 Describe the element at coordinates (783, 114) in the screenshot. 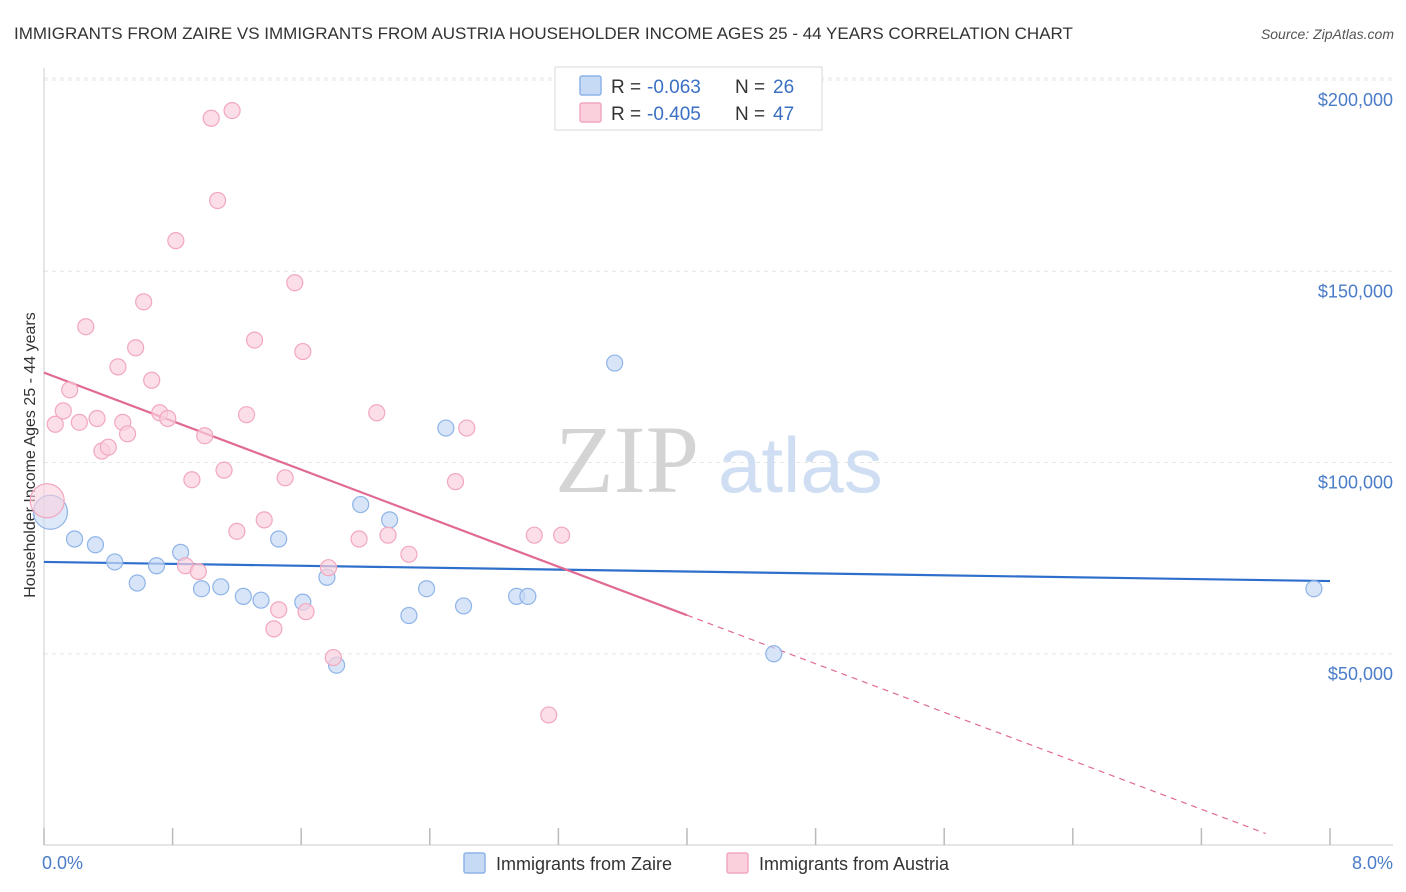

I see `legend-austria-n-value: 47` at that location.